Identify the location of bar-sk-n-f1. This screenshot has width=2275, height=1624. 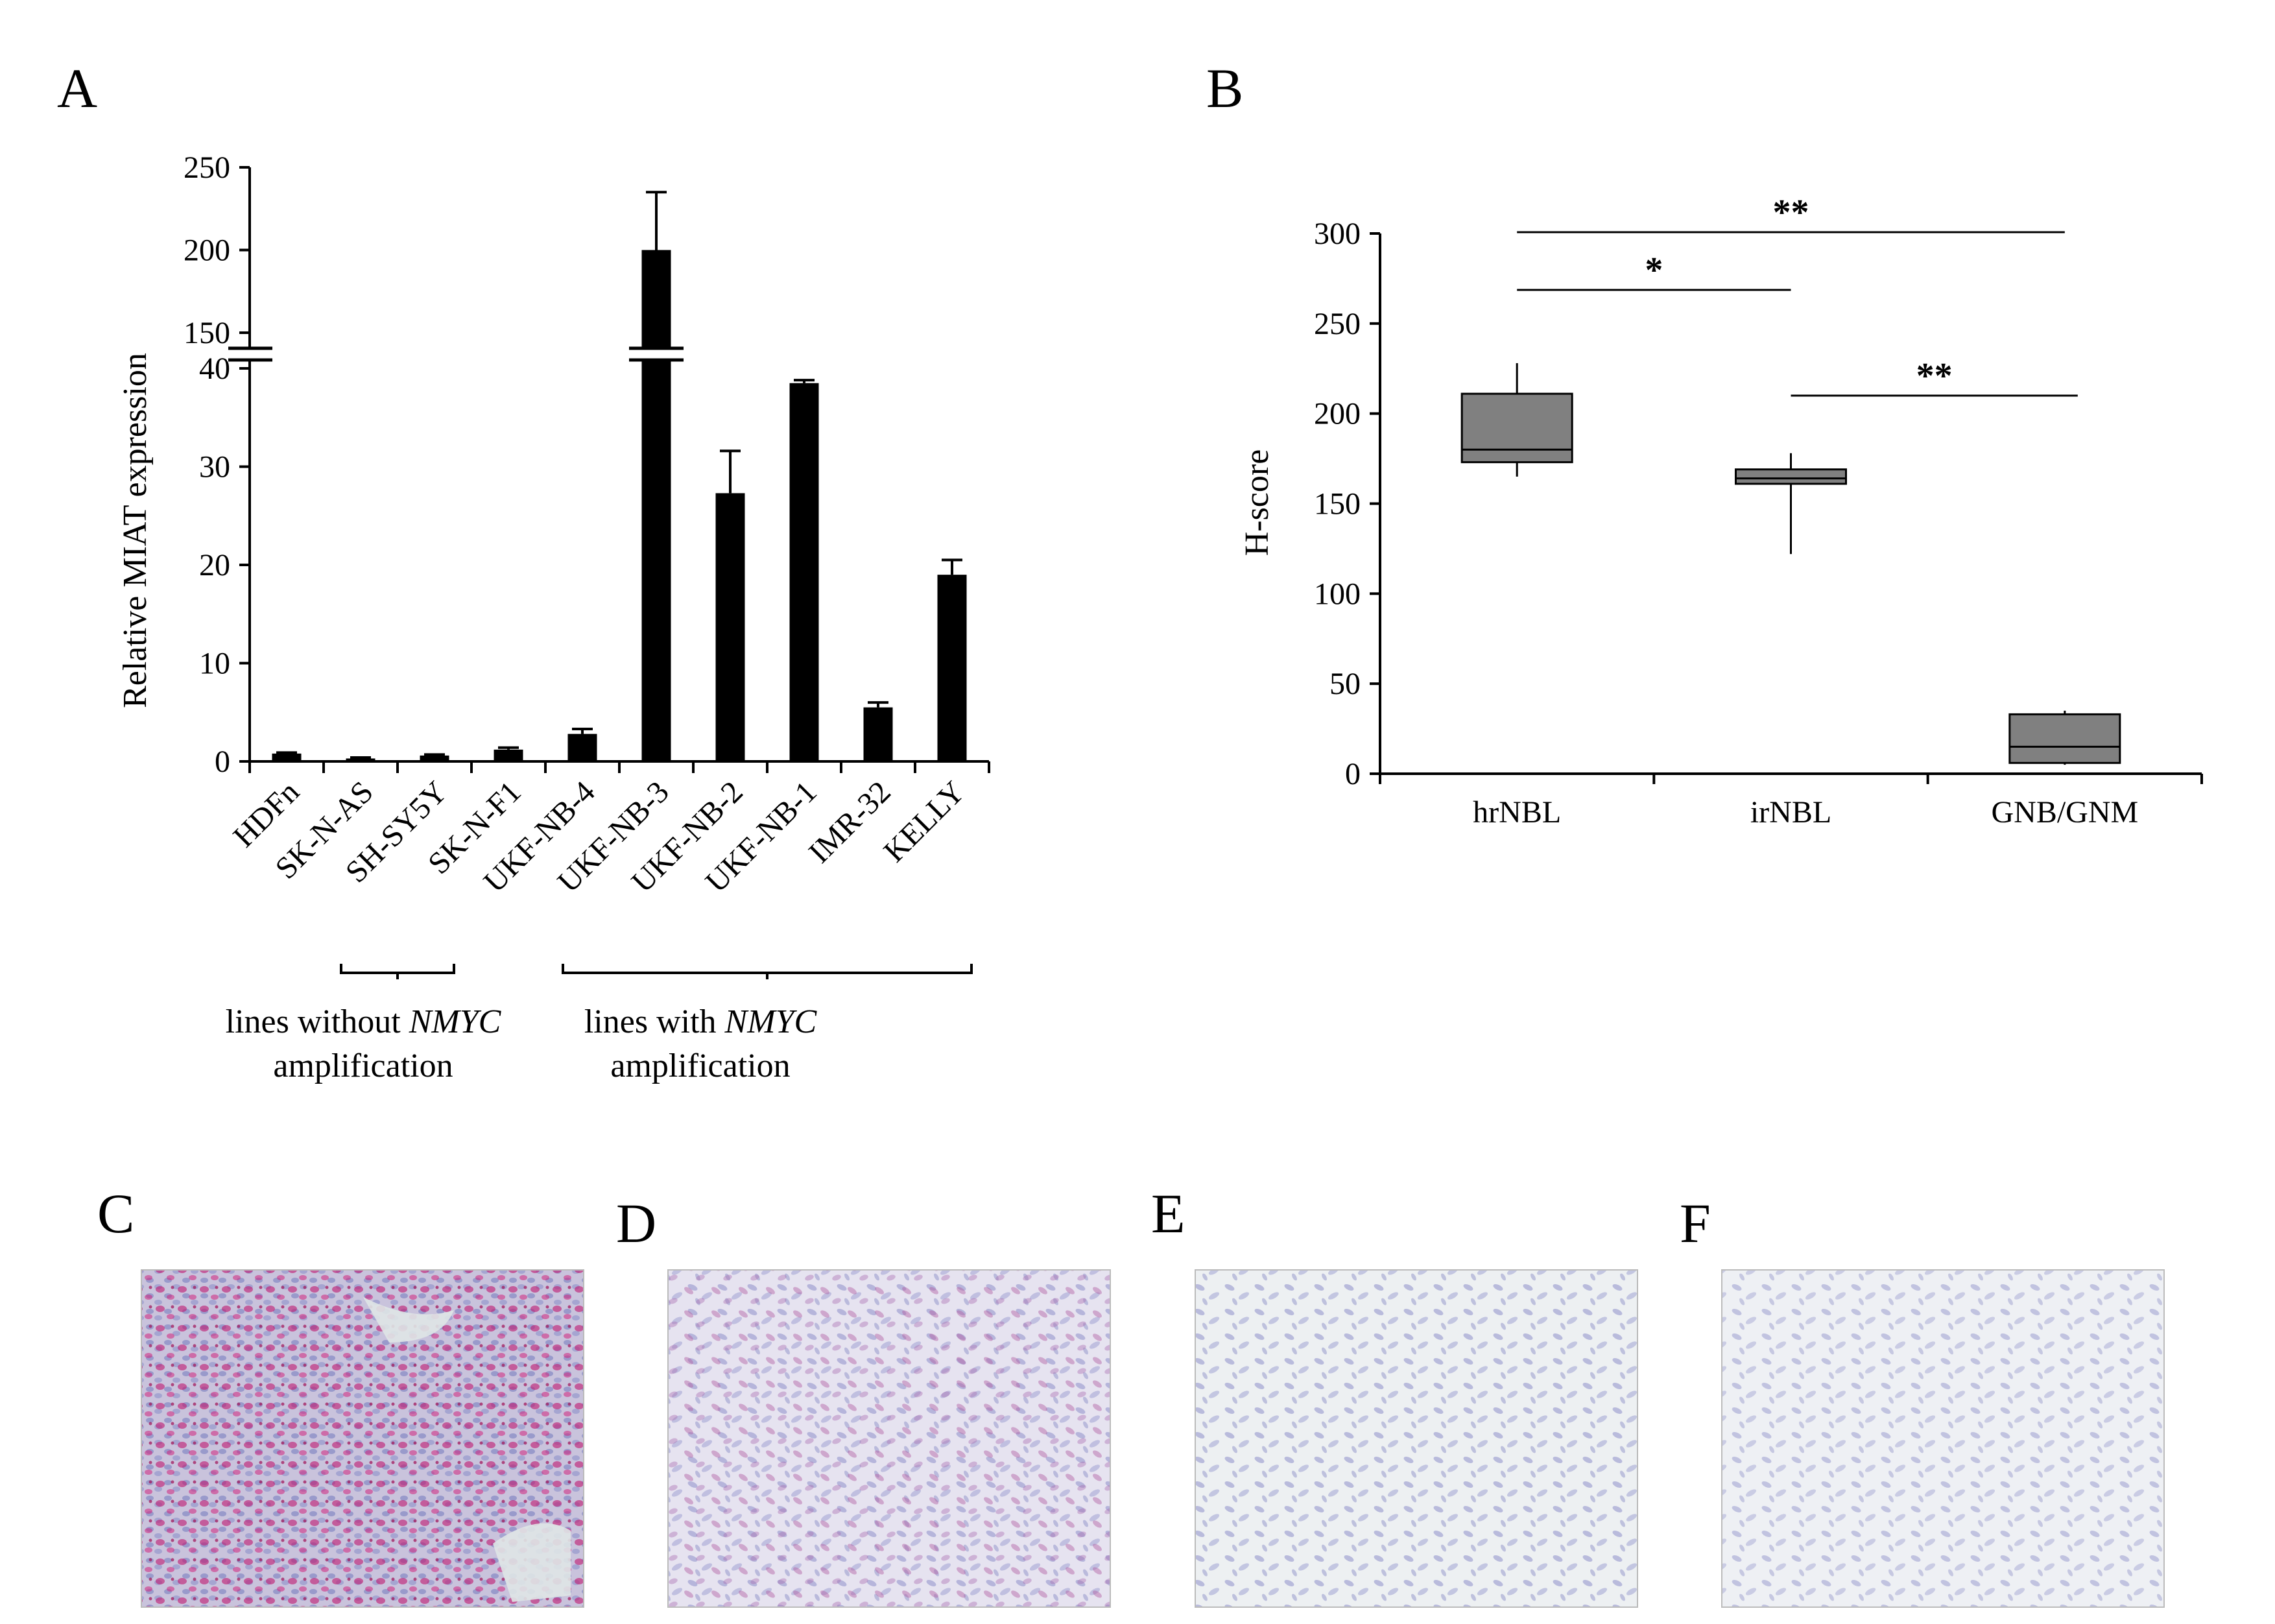
(508, 755).